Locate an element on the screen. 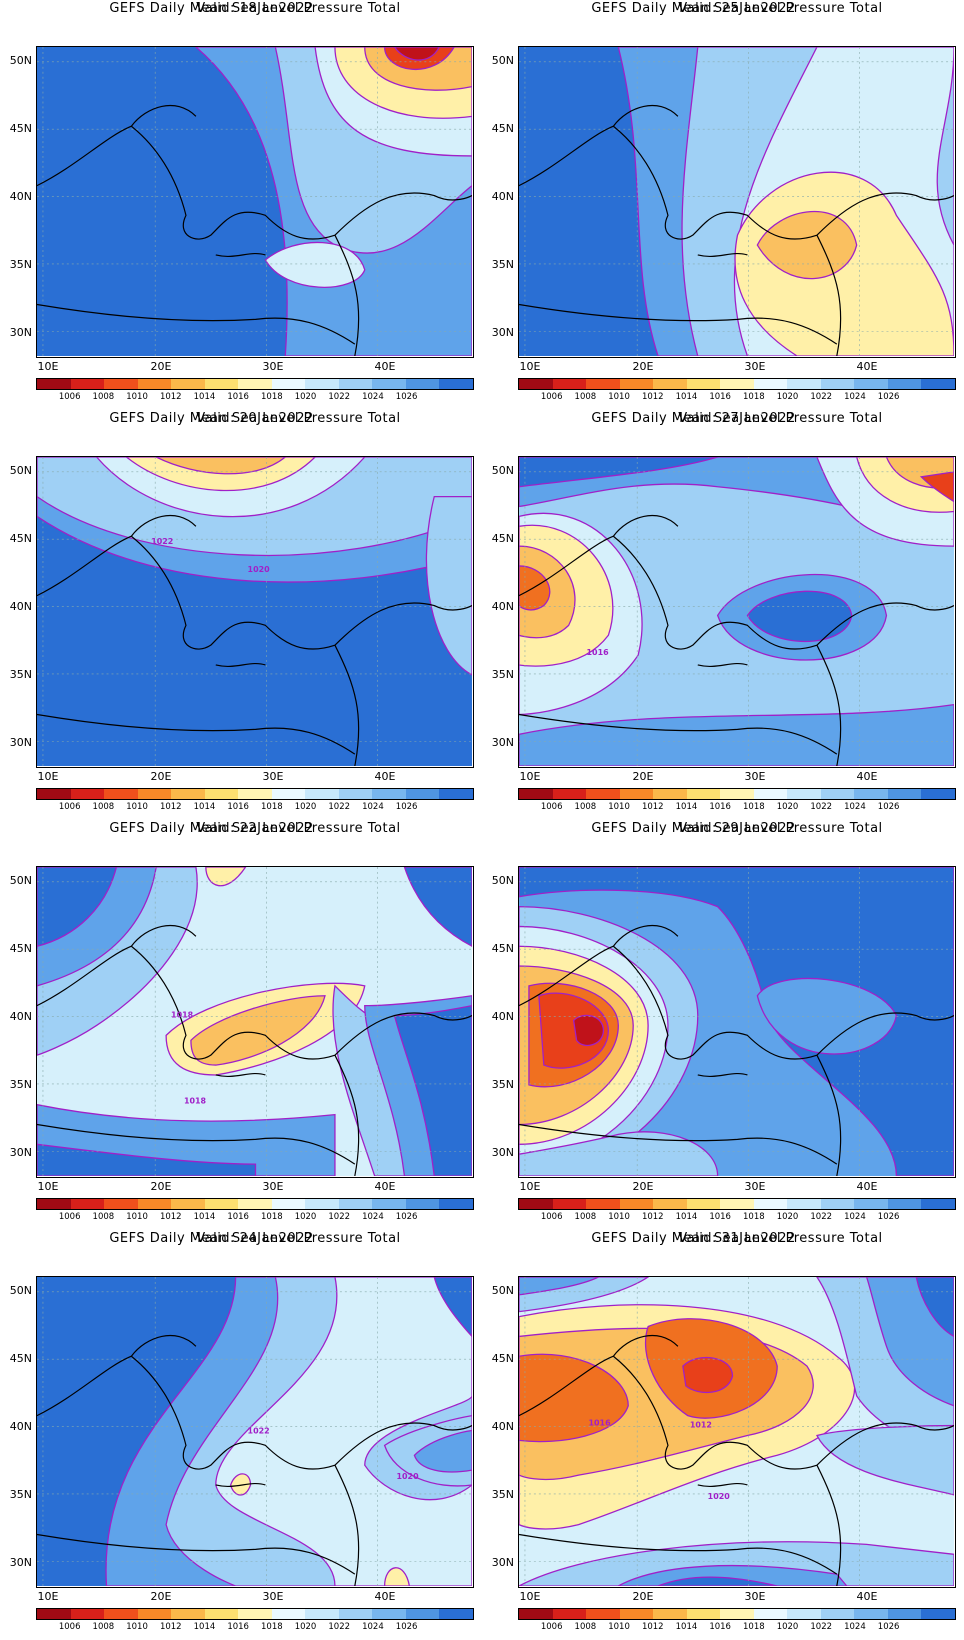 This screenshot has height=1640, width=964. colorbar-tick-label: 1006 is located at coordinates (551, 1627).